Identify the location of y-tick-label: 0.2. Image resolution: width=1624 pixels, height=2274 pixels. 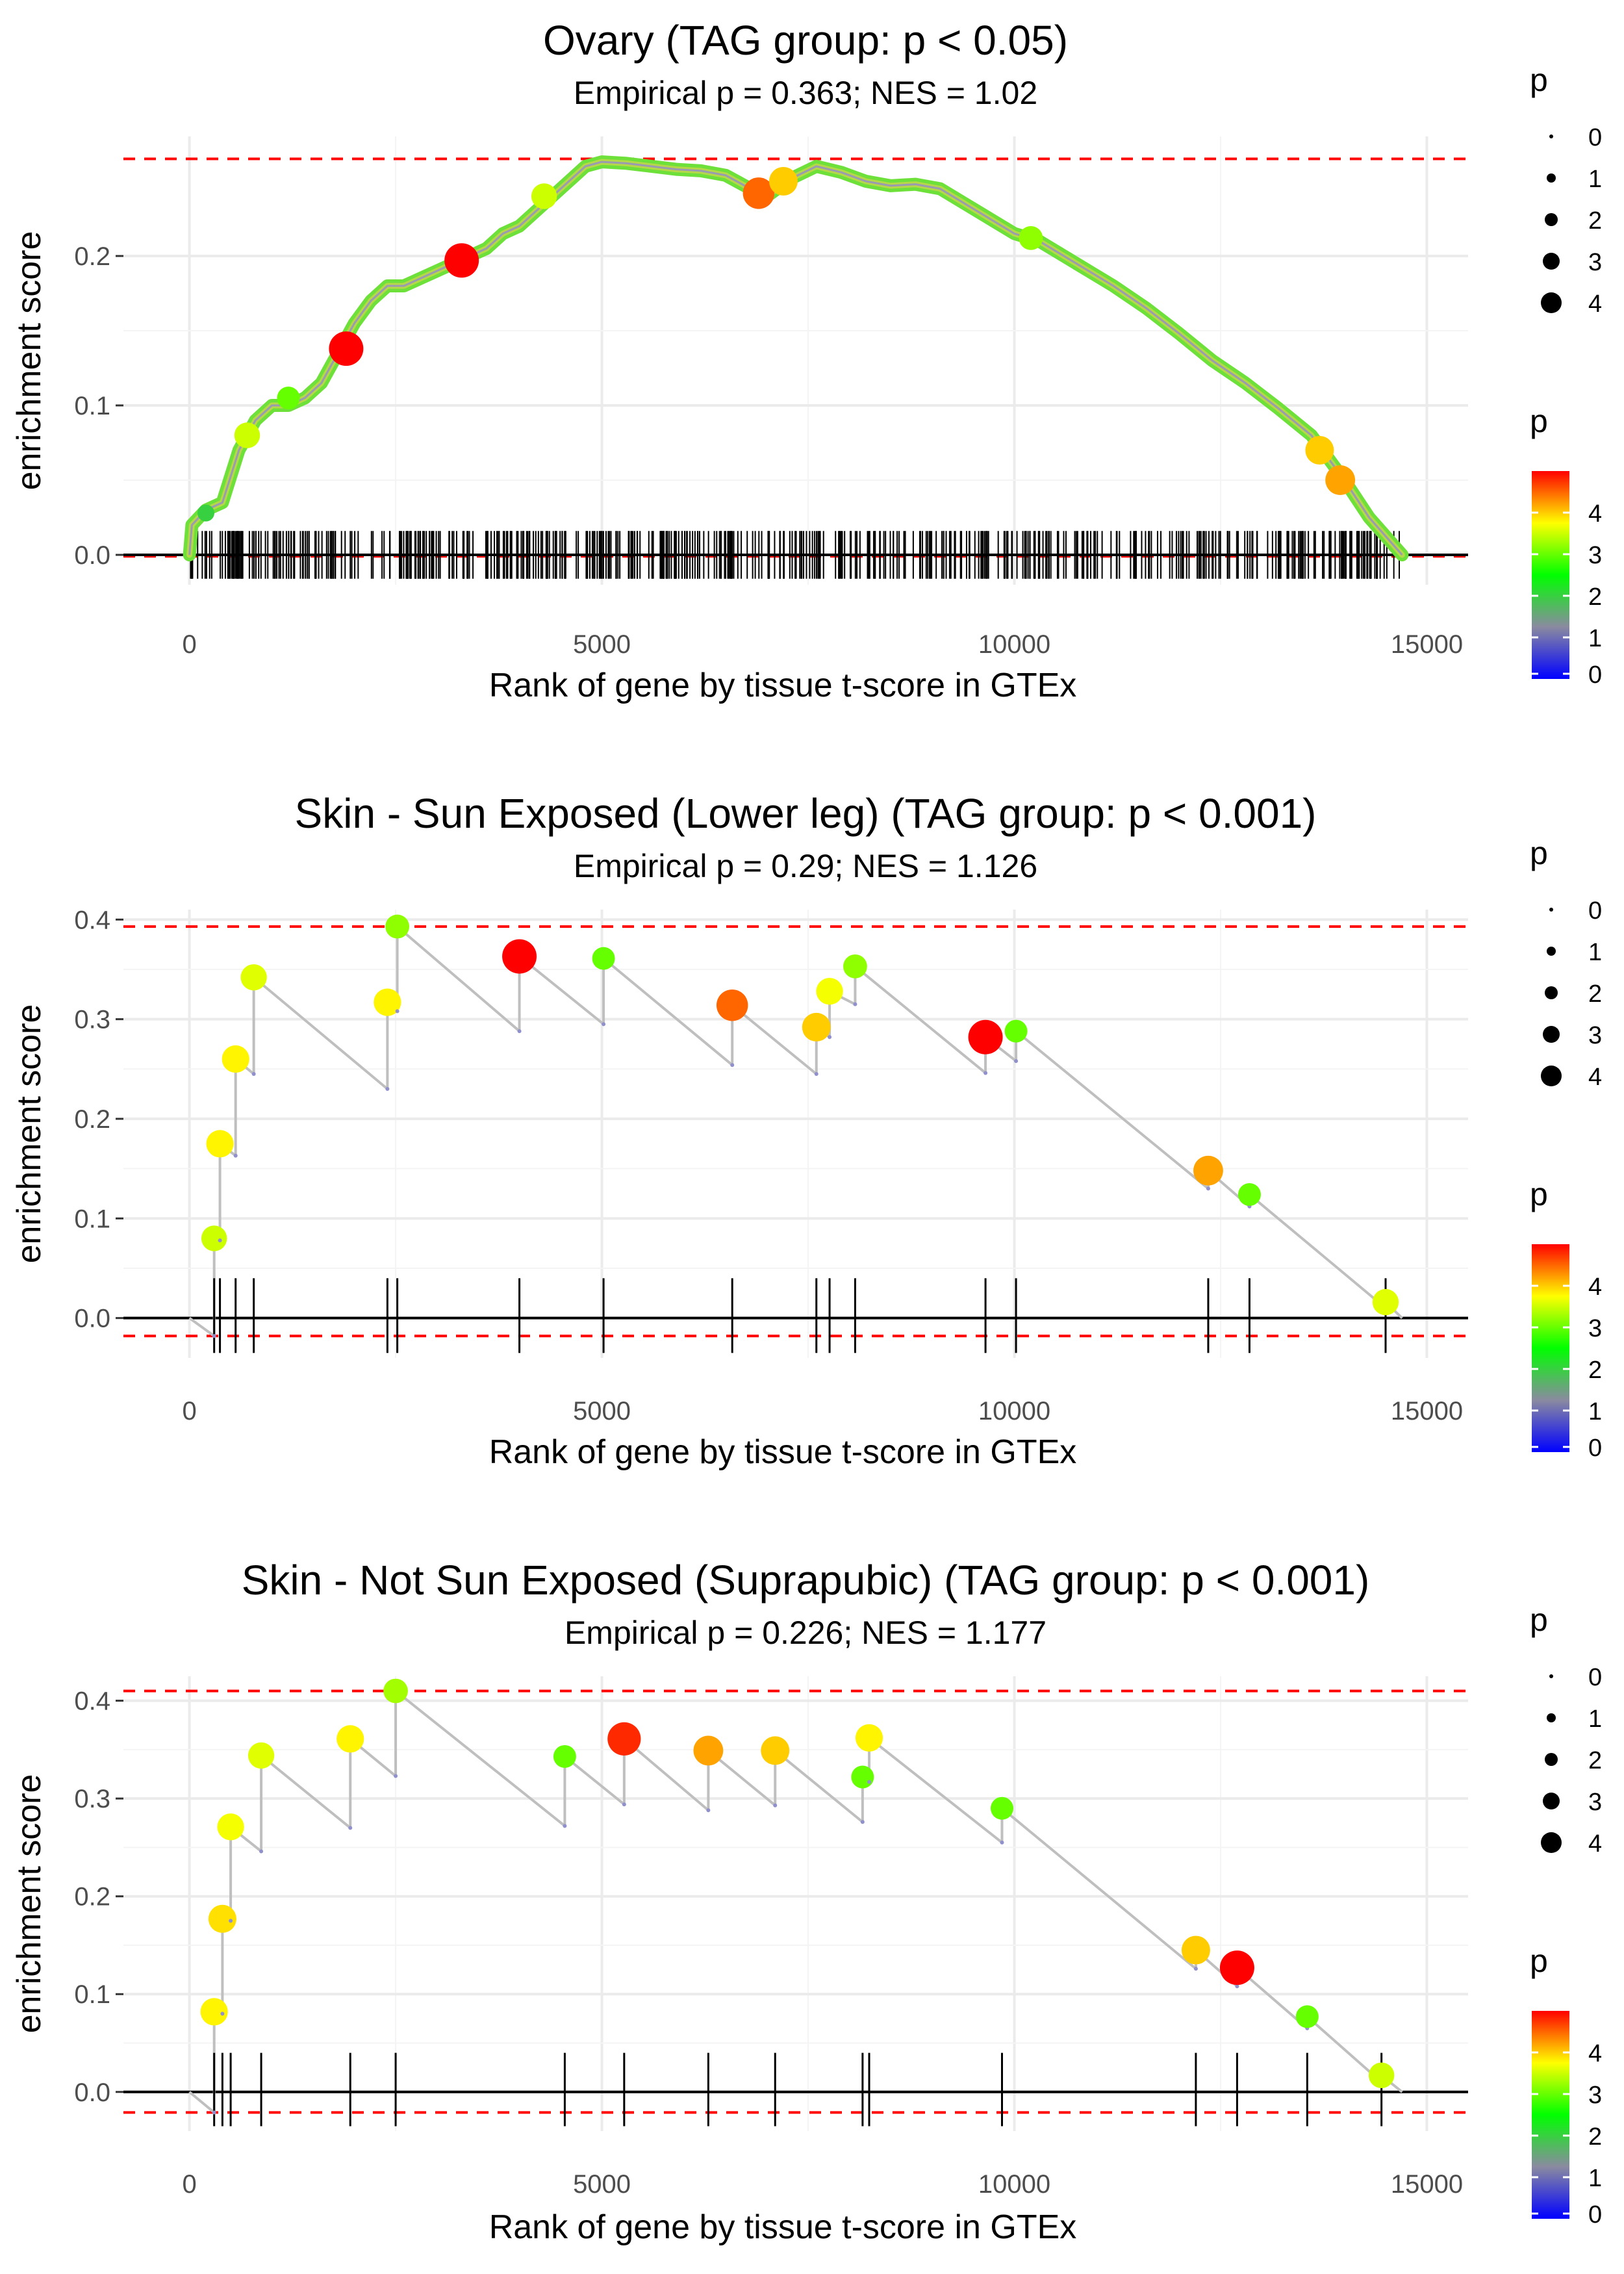
(92, 256).